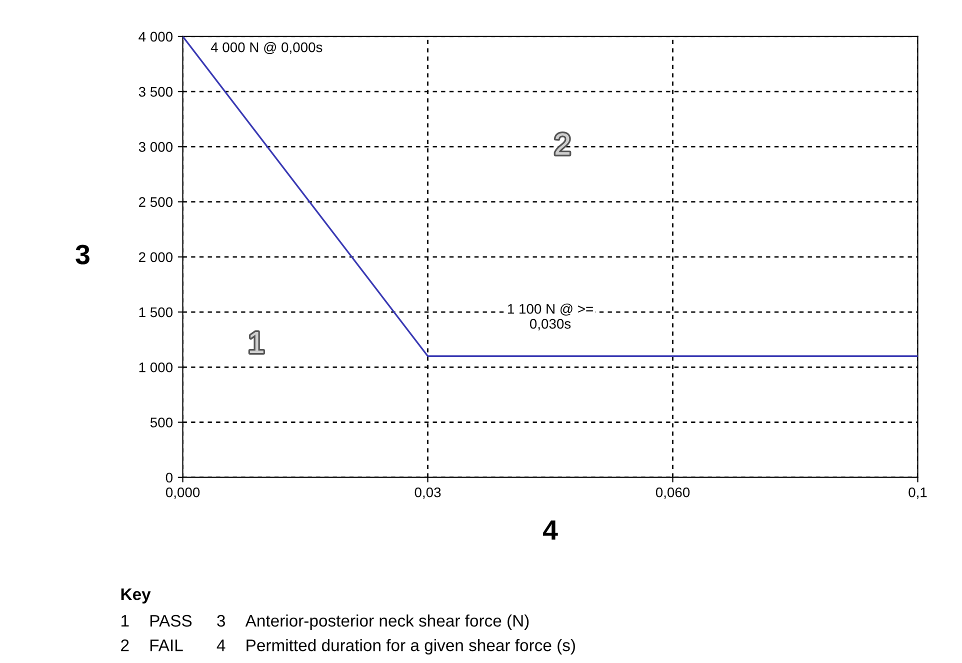 This screenshot has width=962, height=663. What do you see at coordinates (156, 202) in the screenshot?
I see `y-tick-label: 2 500` at bounding box center [156, 202].